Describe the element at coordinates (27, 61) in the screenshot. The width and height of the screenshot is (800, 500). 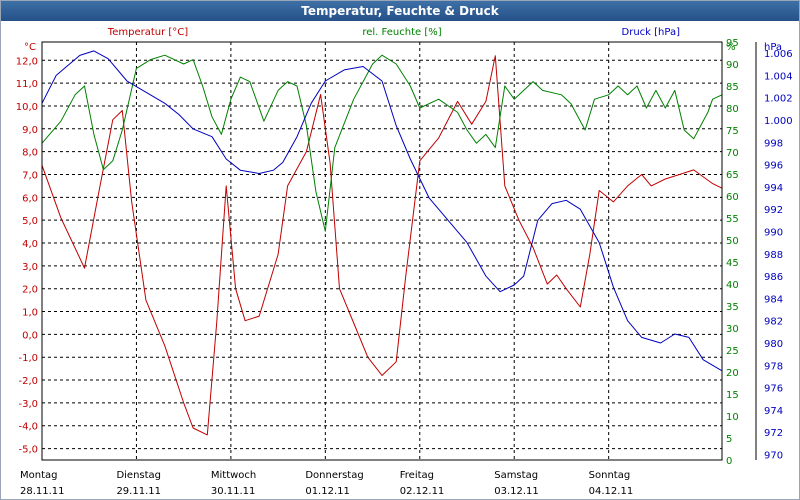
I see `temp-tick-label: 12,0` at that location.